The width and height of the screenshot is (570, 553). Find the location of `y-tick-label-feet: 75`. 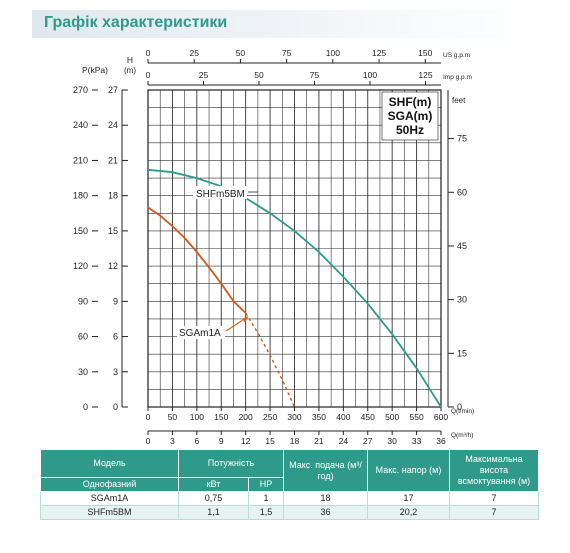

y-tick-label-feet: 75 is located at coordinates (462, 139).